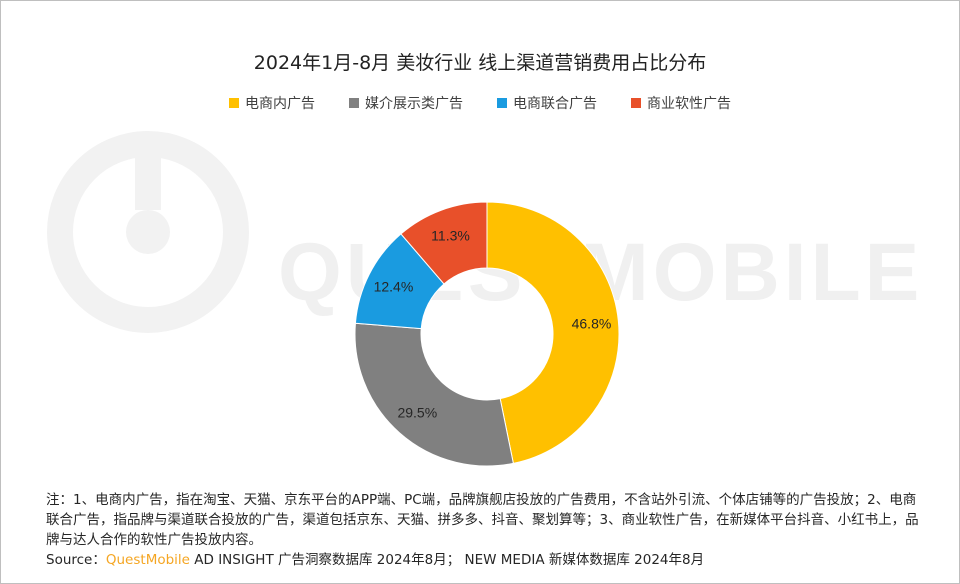 This screenshot has width=960, height=584. I want to click on slice-ecommerce-internal, so click(553, 332).